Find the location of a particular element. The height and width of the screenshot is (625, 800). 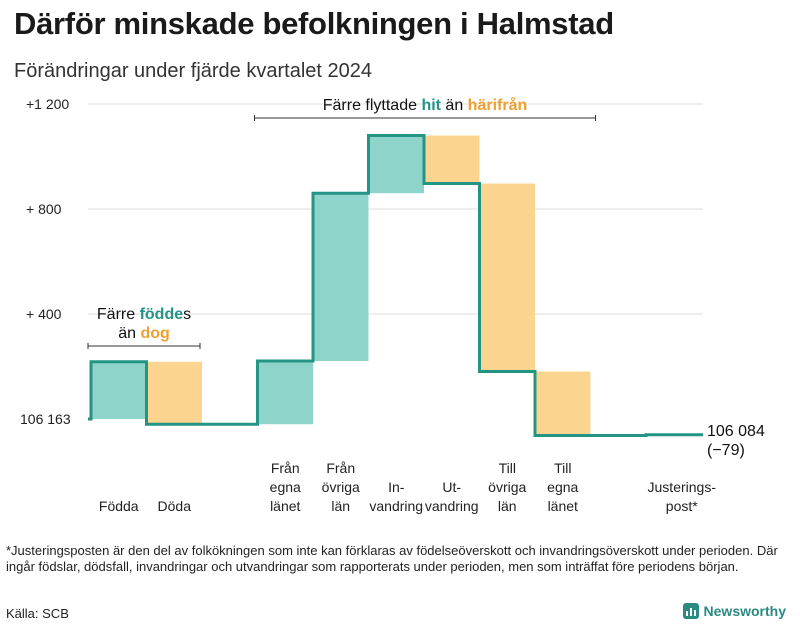

category-label: Ut- is located at coordinates (451, 487).